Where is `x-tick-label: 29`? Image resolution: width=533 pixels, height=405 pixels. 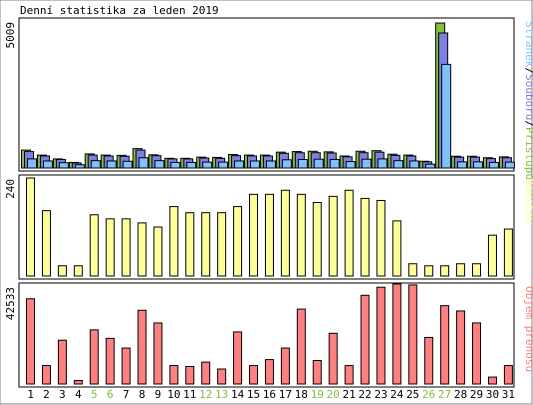 x-tick-label: 29 is located at coordinates (476, 394).